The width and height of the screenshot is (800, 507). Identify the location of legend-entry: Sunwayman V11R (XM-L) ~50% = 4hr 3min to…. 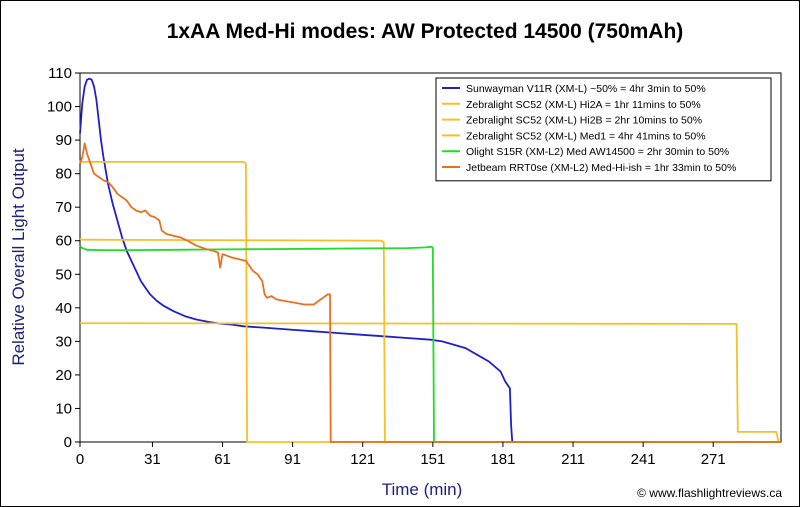
(586, 89).